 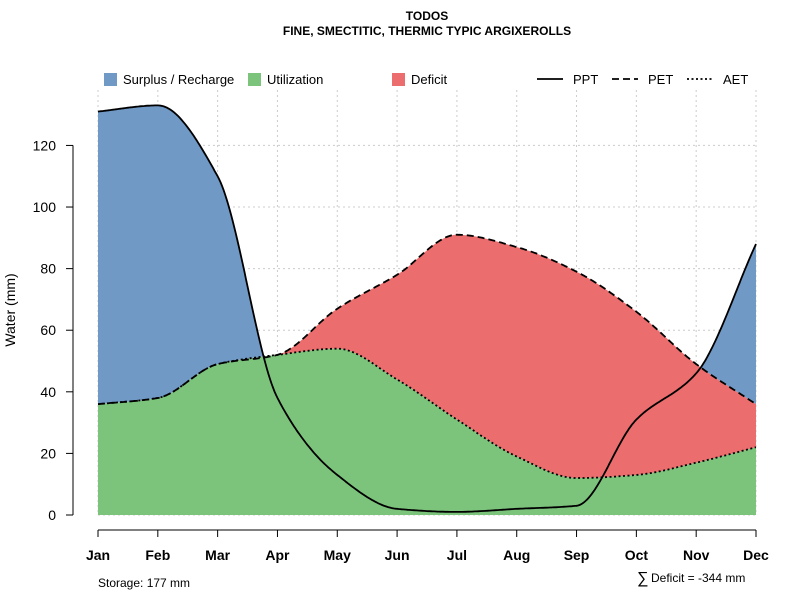 I want to click on legend-label: Surplus / Recharge, so click(x=178, y=79).